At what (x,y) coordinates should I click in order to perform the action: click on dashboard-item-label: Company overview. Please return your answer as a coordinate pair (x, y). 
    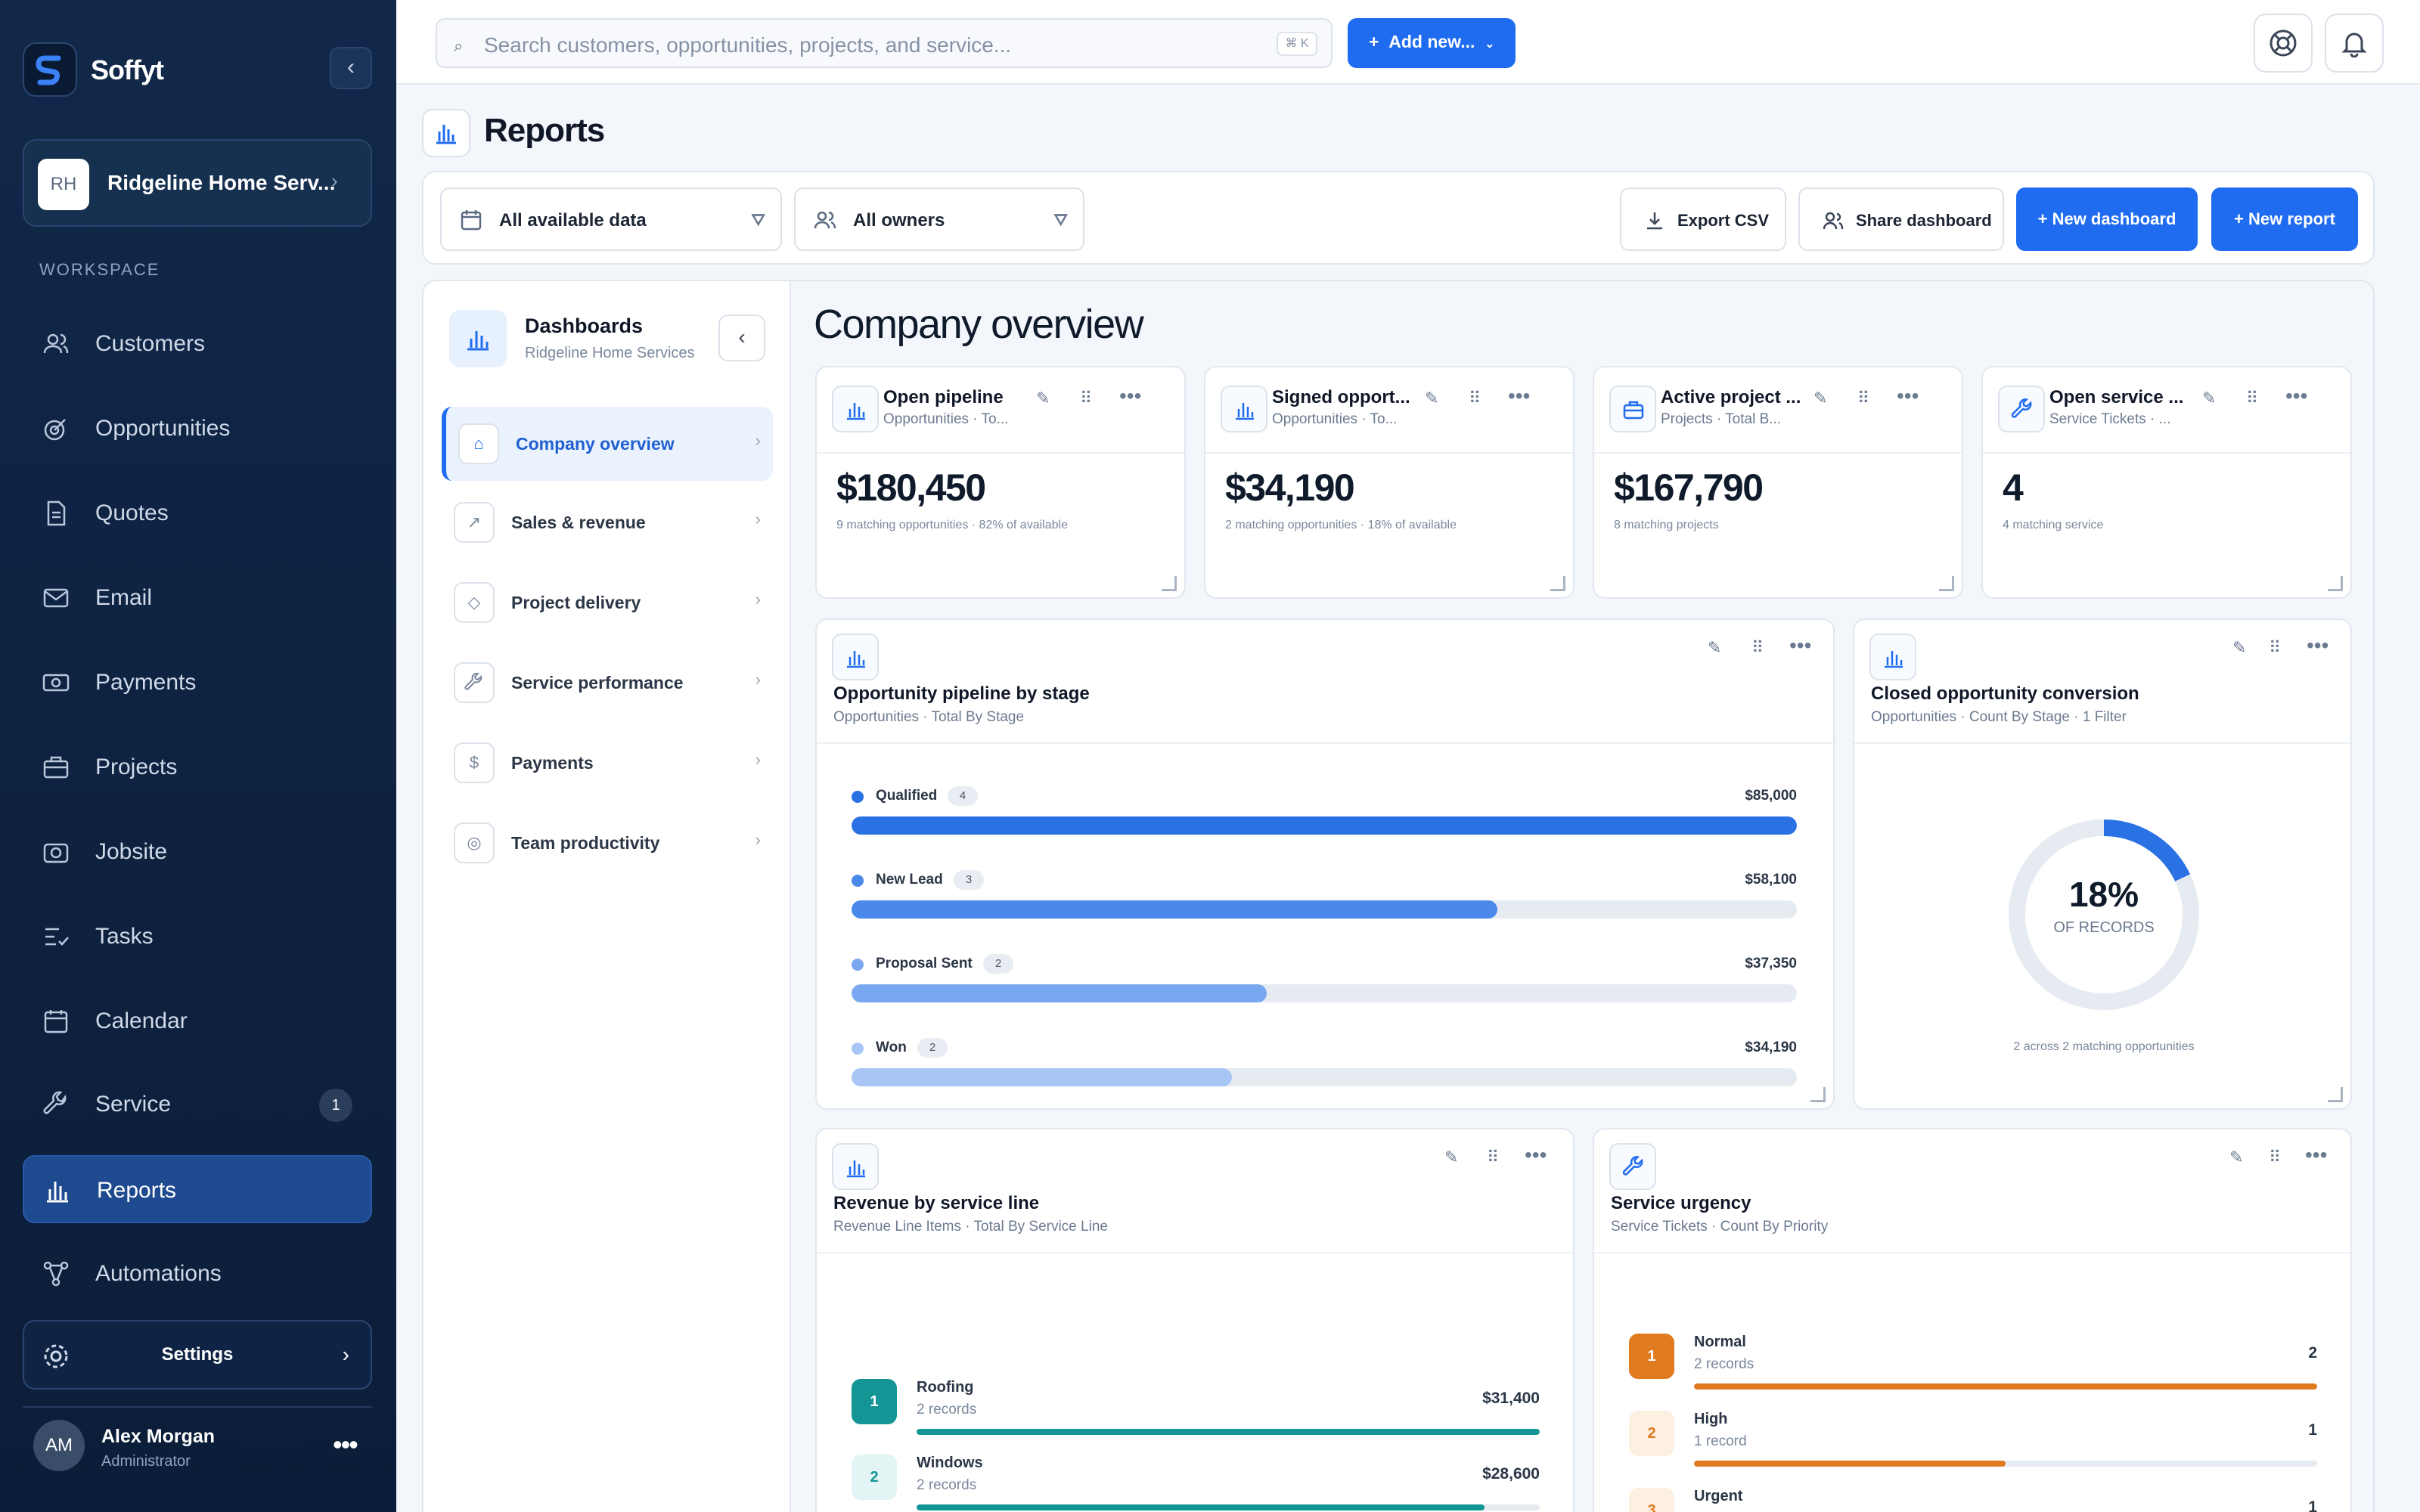
    Looking at the image, I should click on (595, 444).